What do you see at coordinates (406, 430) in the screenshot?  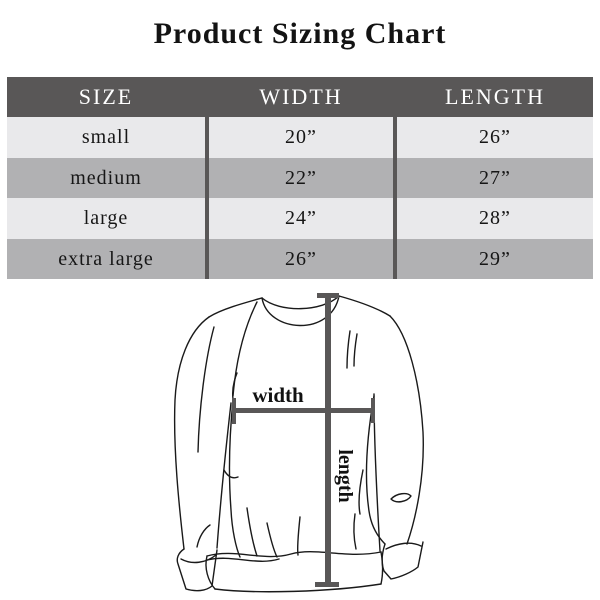 I see `right-sleeve-outline` at bounding box center [406, 430].